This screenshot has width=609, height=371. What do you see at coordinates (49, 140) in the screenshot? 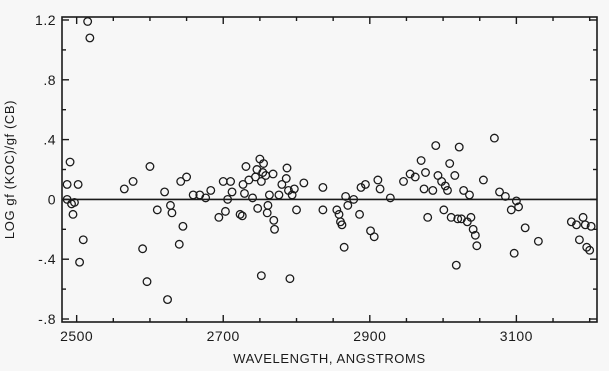
I see `y-tick-label: .4` at bounding box center [49, 140].